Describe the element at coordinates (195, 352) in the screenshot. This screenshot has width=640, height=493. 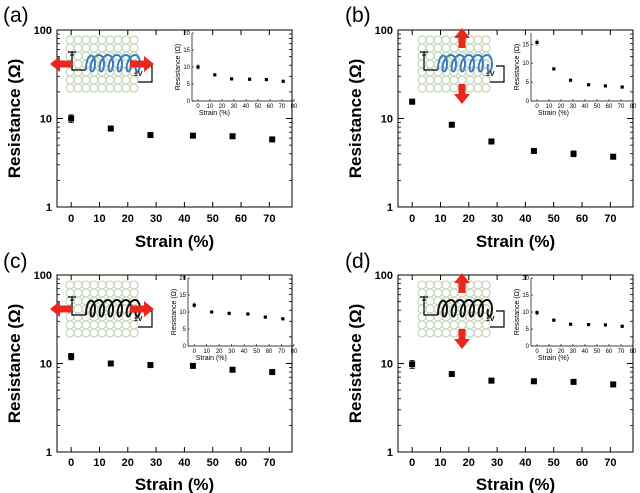
I see `inset-x-tick-label: 0` at that location.